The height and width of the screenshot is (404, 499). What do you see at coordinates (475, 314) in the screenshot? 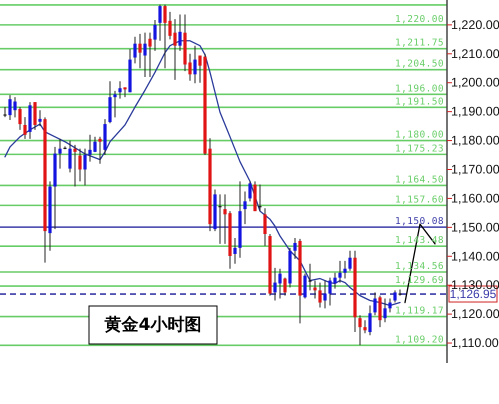
I see `y-tick-label: 1,120.00` at bounding box center [475, 314].